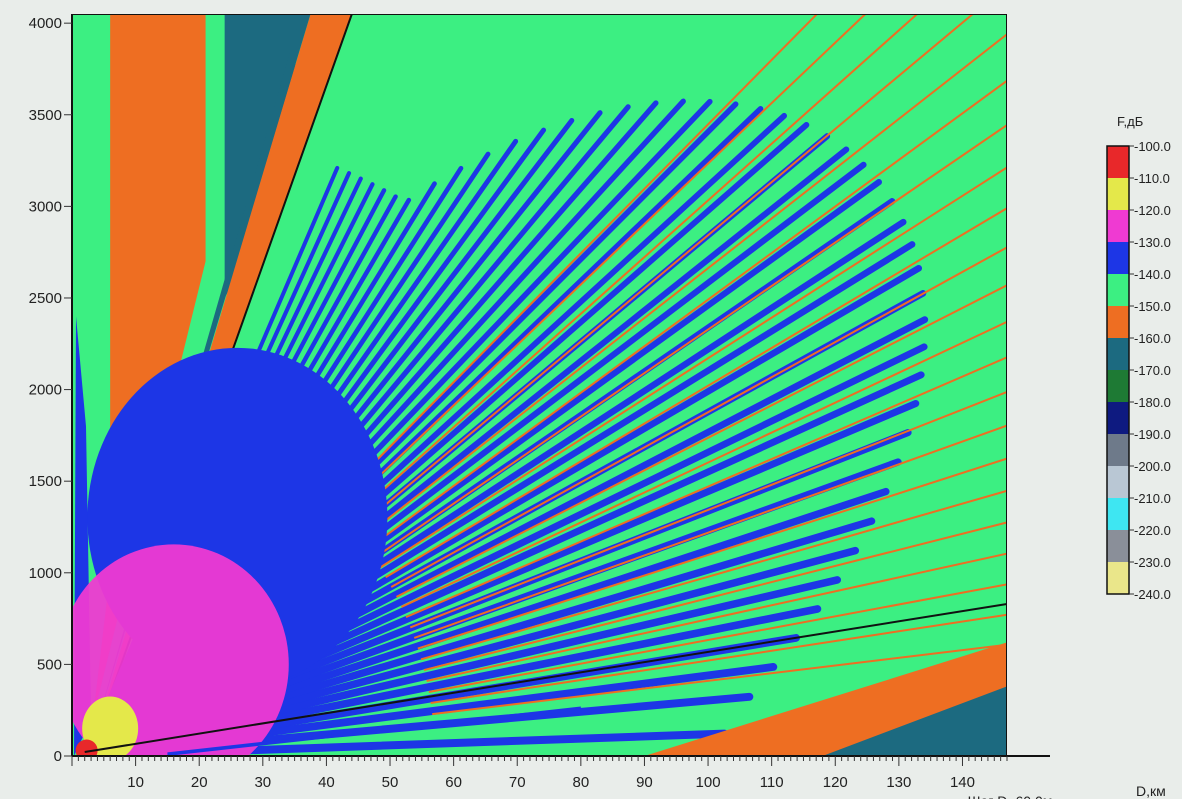 This screenshot has height=799, width=1182. What do you see at coordinates (45, 206) in the screenshot?
I see `y-tick-label: 3000` at bounding box center [45, 206].